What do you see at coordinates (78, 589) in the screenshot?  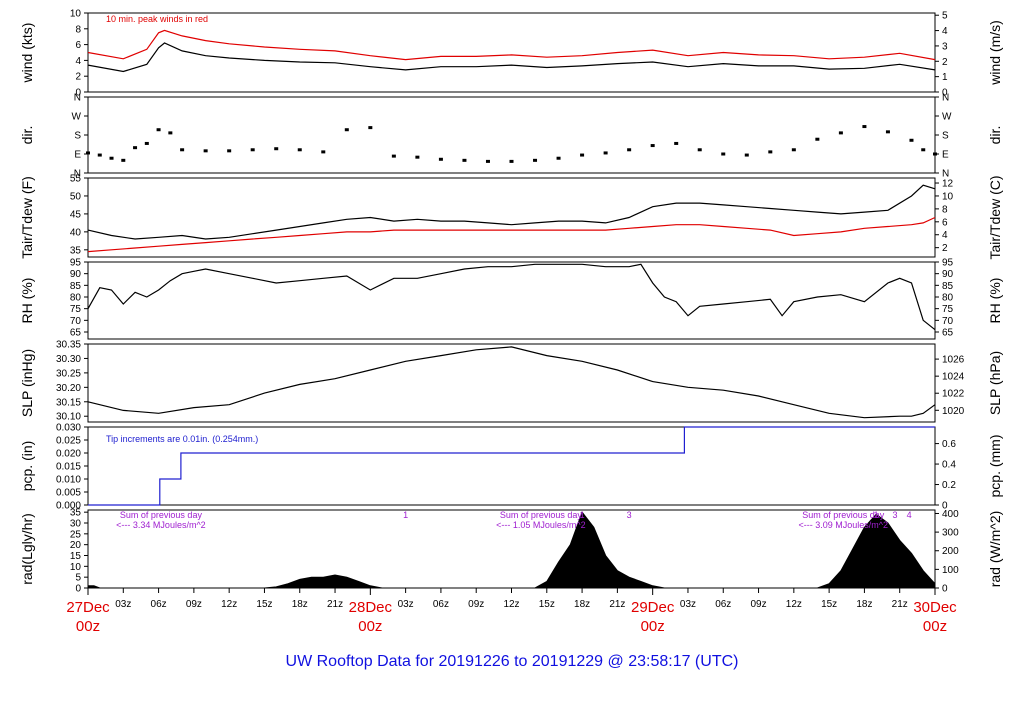 I see `y-tick-label: 0` at bounding box center [78, 589].